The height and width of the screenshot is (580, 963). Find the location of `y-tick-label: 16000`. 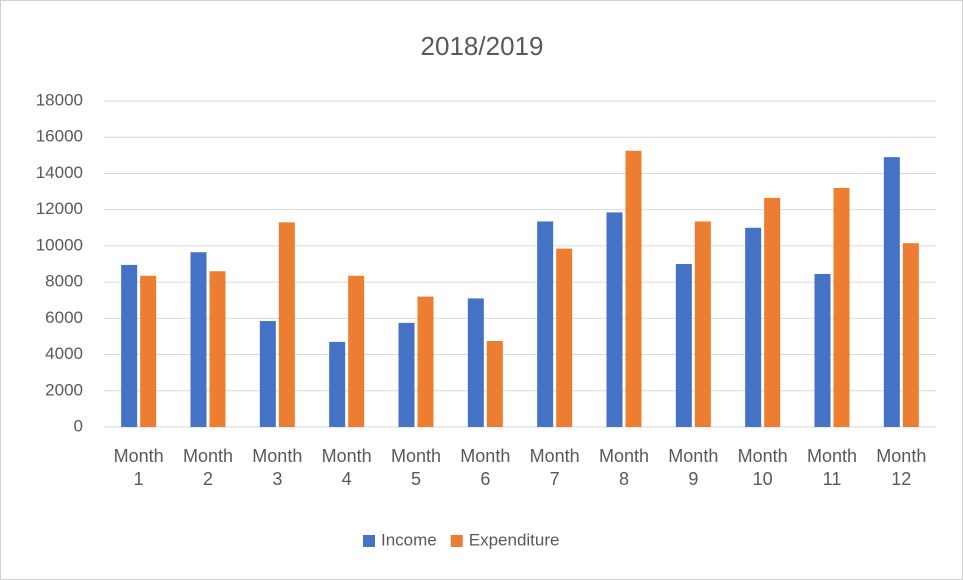

y-tick-label: 16000 is located at coordinates (59, 136).